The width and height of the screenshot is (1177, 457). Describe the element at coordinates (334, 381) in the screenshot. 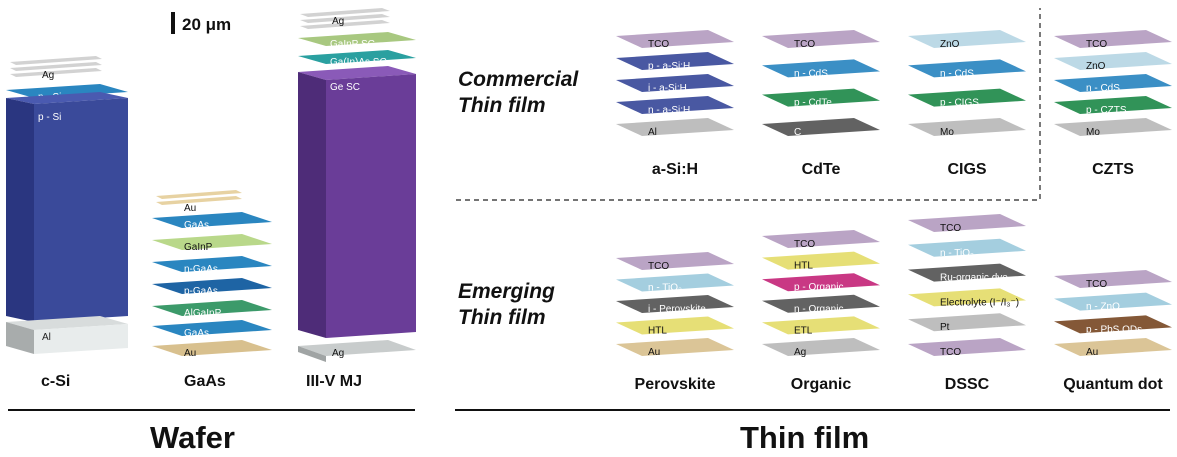

I see `mj-title: III-V MJ` at that location.